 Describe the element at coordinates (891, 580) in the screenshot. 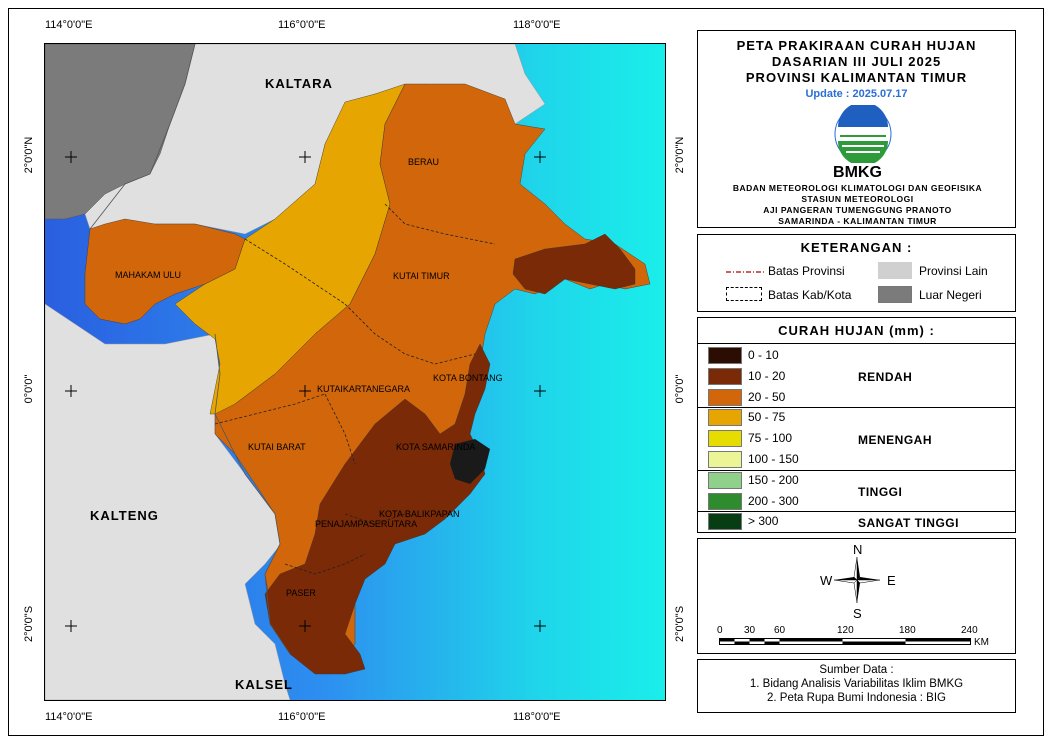

I see `compass-e: E` at that location.